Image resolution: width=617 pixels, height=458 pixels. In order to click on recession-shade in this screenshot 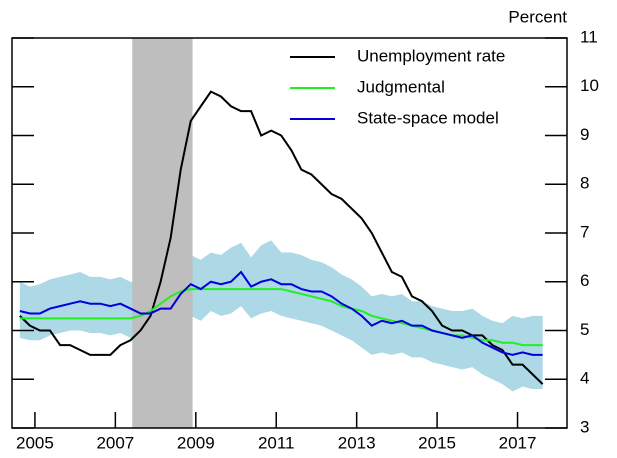, I will do `click(162, 233)`.